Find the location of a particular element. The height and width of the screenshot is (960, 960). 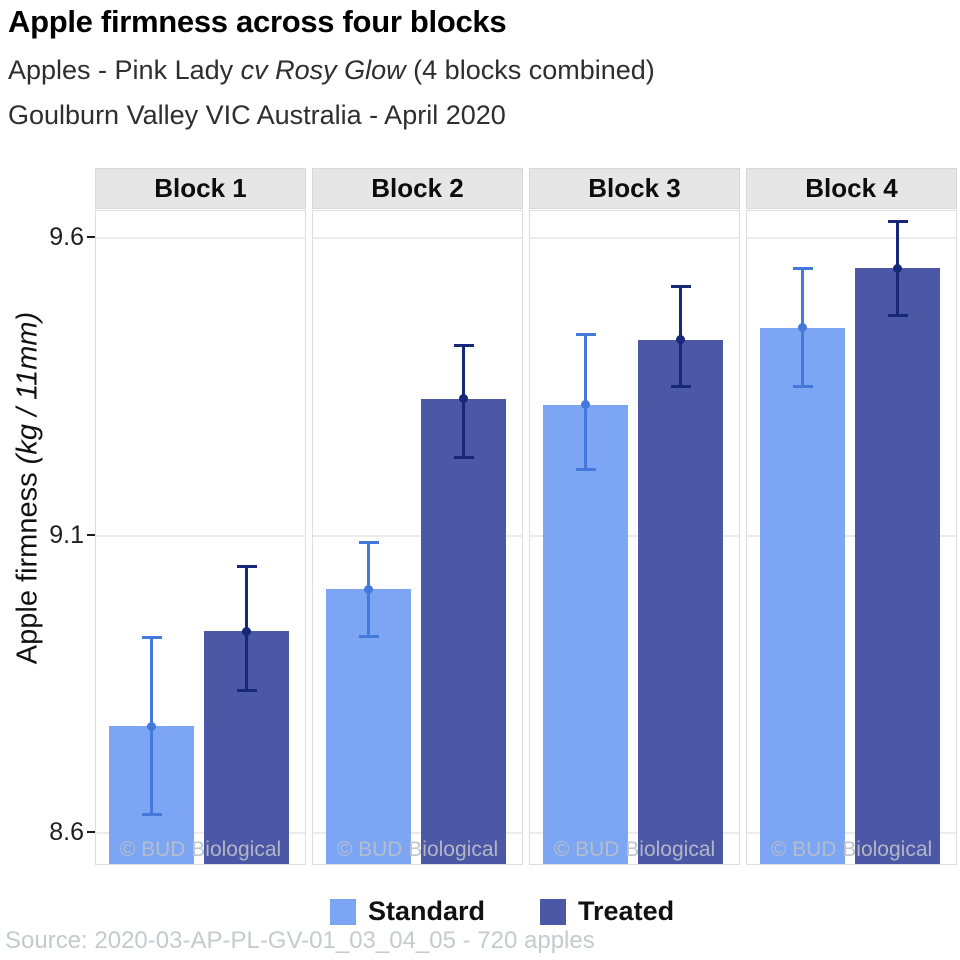

treated-swatch is located at coordinates (553, 911).